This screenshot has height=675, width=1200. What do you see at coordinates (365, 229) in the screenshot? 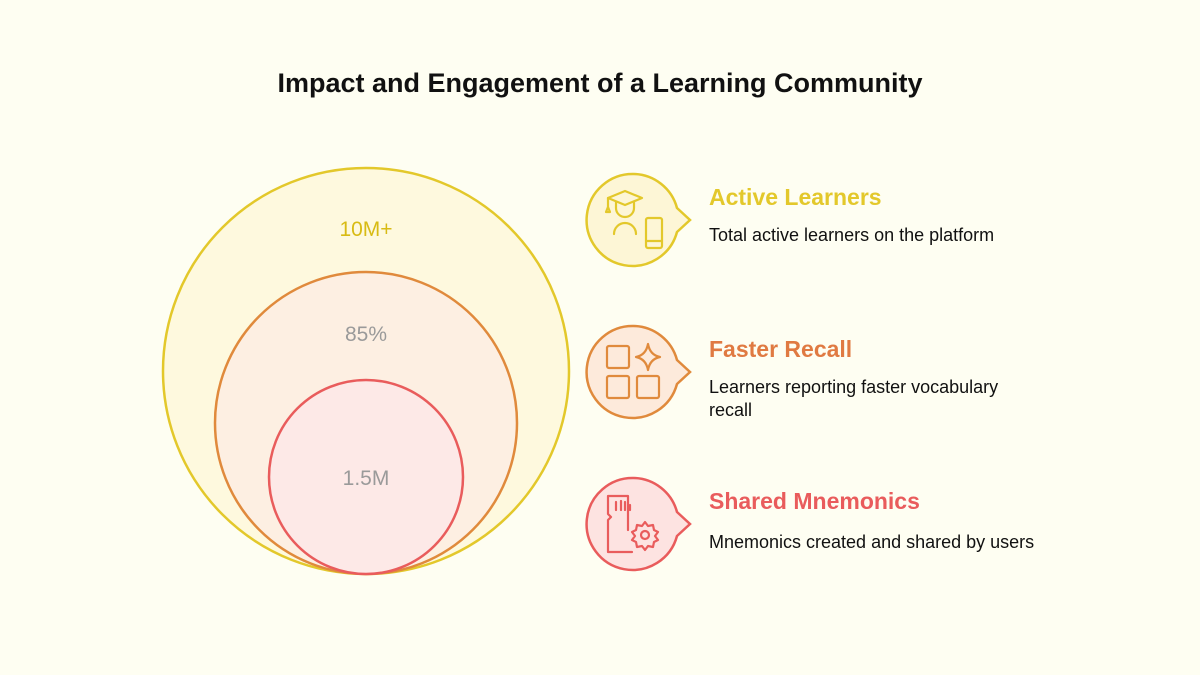
I see `value-active-learners: 10M+` at bounding box center [365, 229].